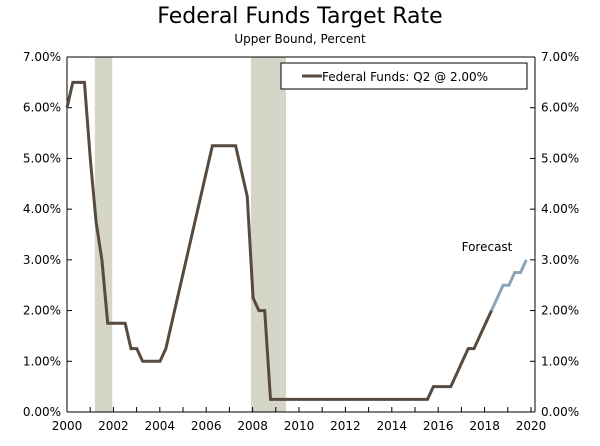 This screenshot has width=600, height=446. What do you see at coordinates (560, 361) in the screenshot?
I see `y-tick-label-right: 1.00%` at bounding box center [560, 361].